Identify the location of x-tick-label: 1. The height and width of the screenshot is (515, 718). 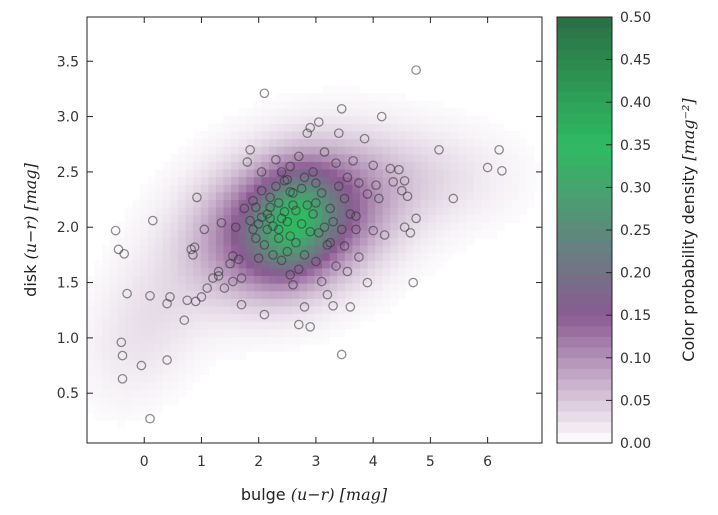
(201, 462).